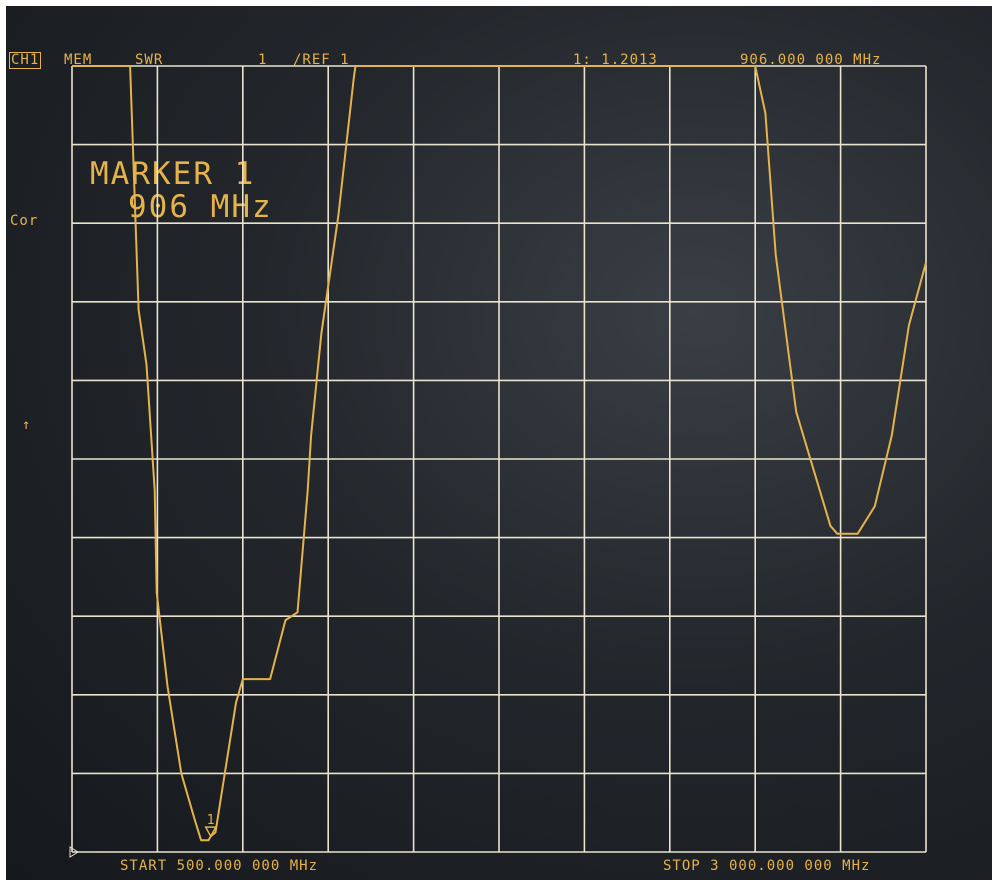 Image resolution: width=995 pixels, height=882 pixels. I want to click on scale-label: 1, so click(263, 60).